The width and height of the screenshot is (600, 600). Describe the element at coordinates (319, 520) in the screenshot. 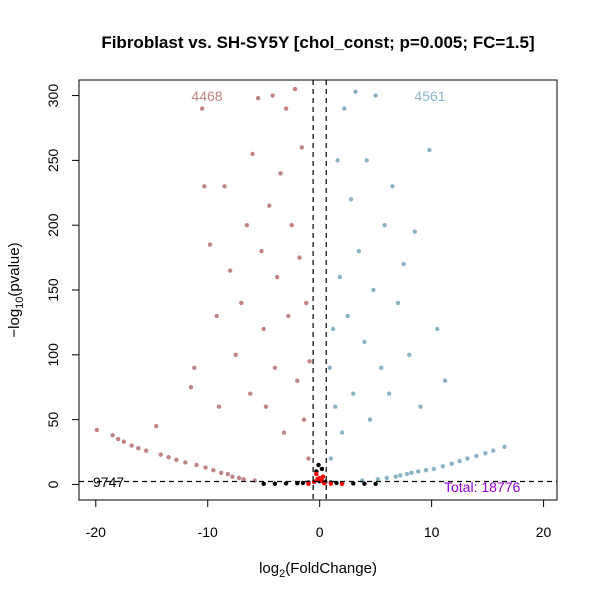

I see `x-axis: -20 -10 0 10 20` at that location.